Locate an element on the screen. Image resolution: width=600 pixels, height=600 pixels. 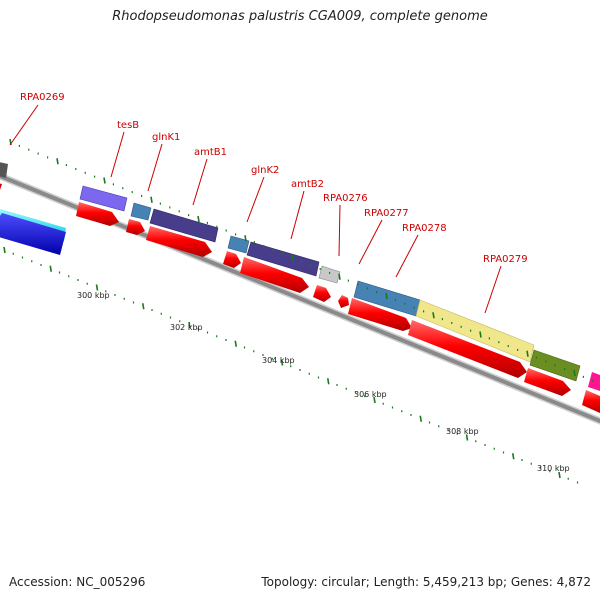
gene-label: amtB2 is located at coordinates (307, 184).